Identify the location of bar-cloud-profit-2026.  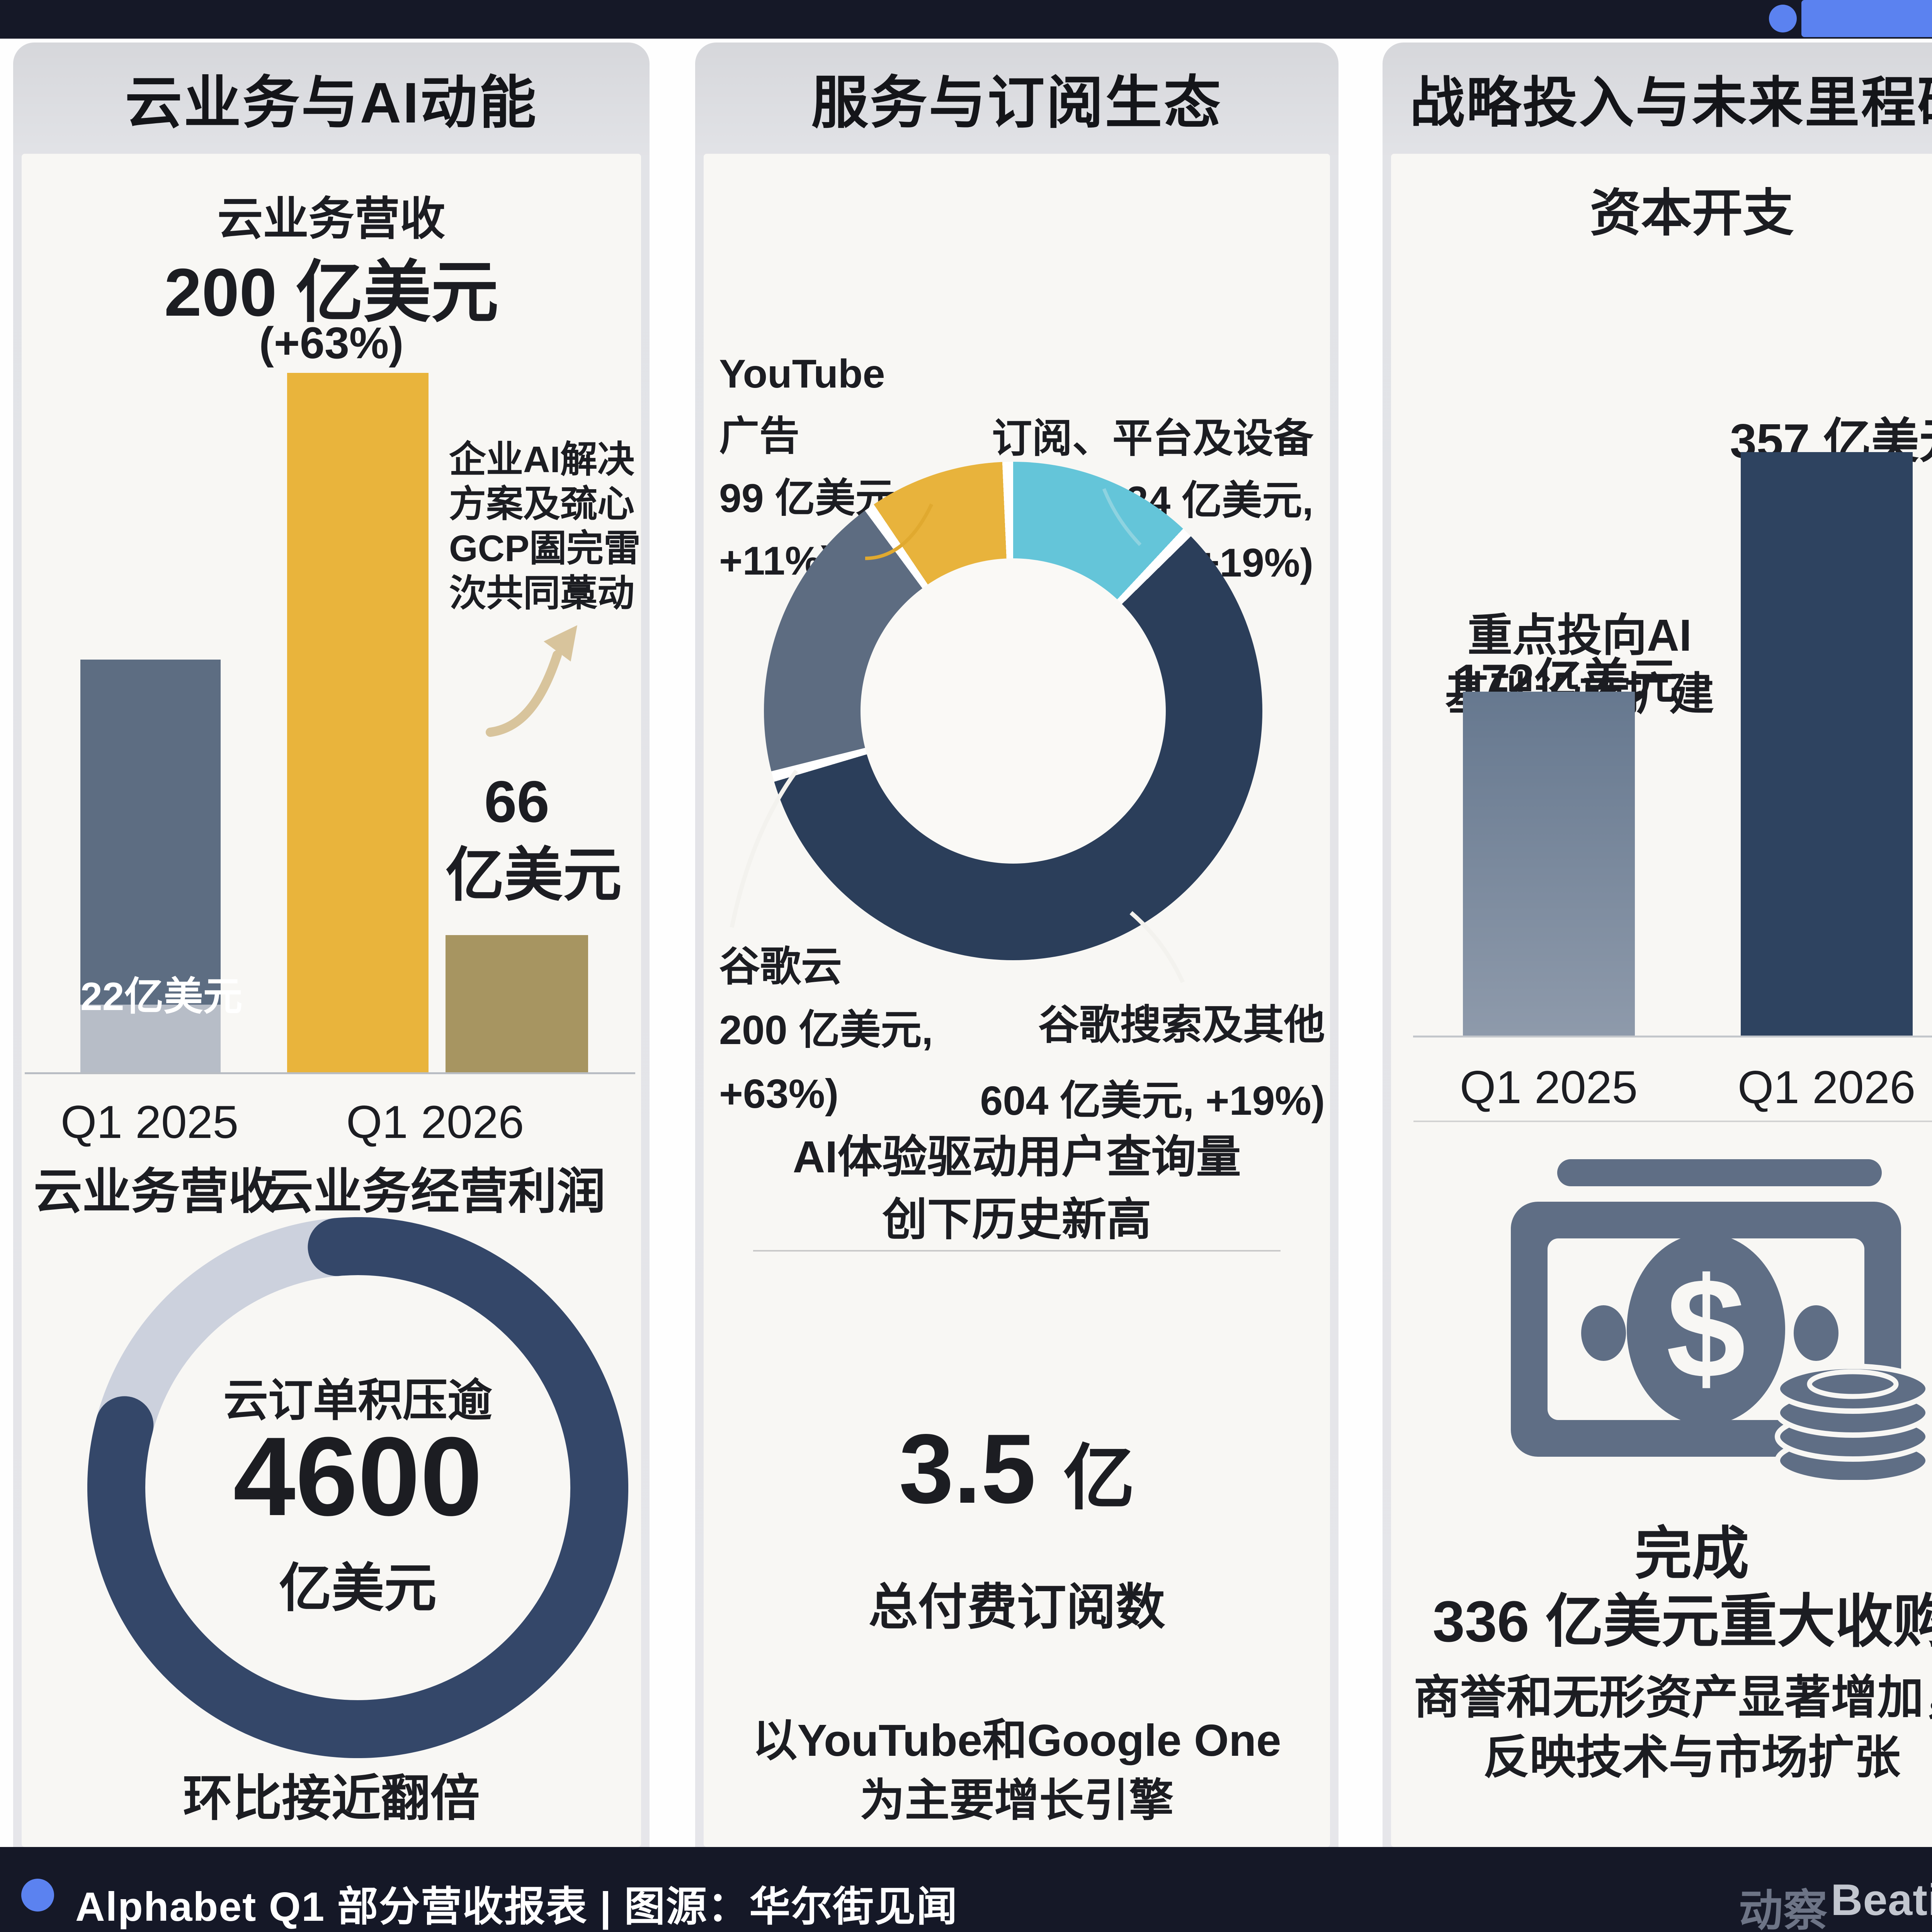
(517, 1004).